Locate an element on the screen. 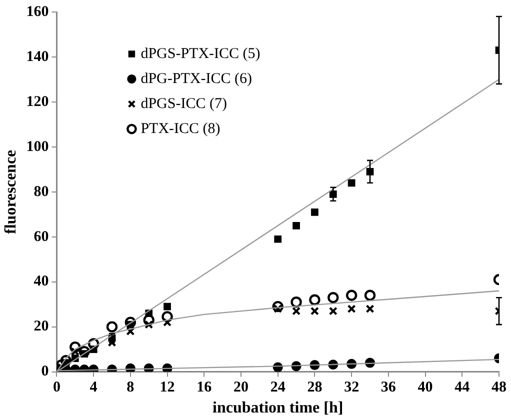 This screenshot has height=418, width=511. legend-label: dPG-PTX-ICC (6) is located at coordinates (196, 78).